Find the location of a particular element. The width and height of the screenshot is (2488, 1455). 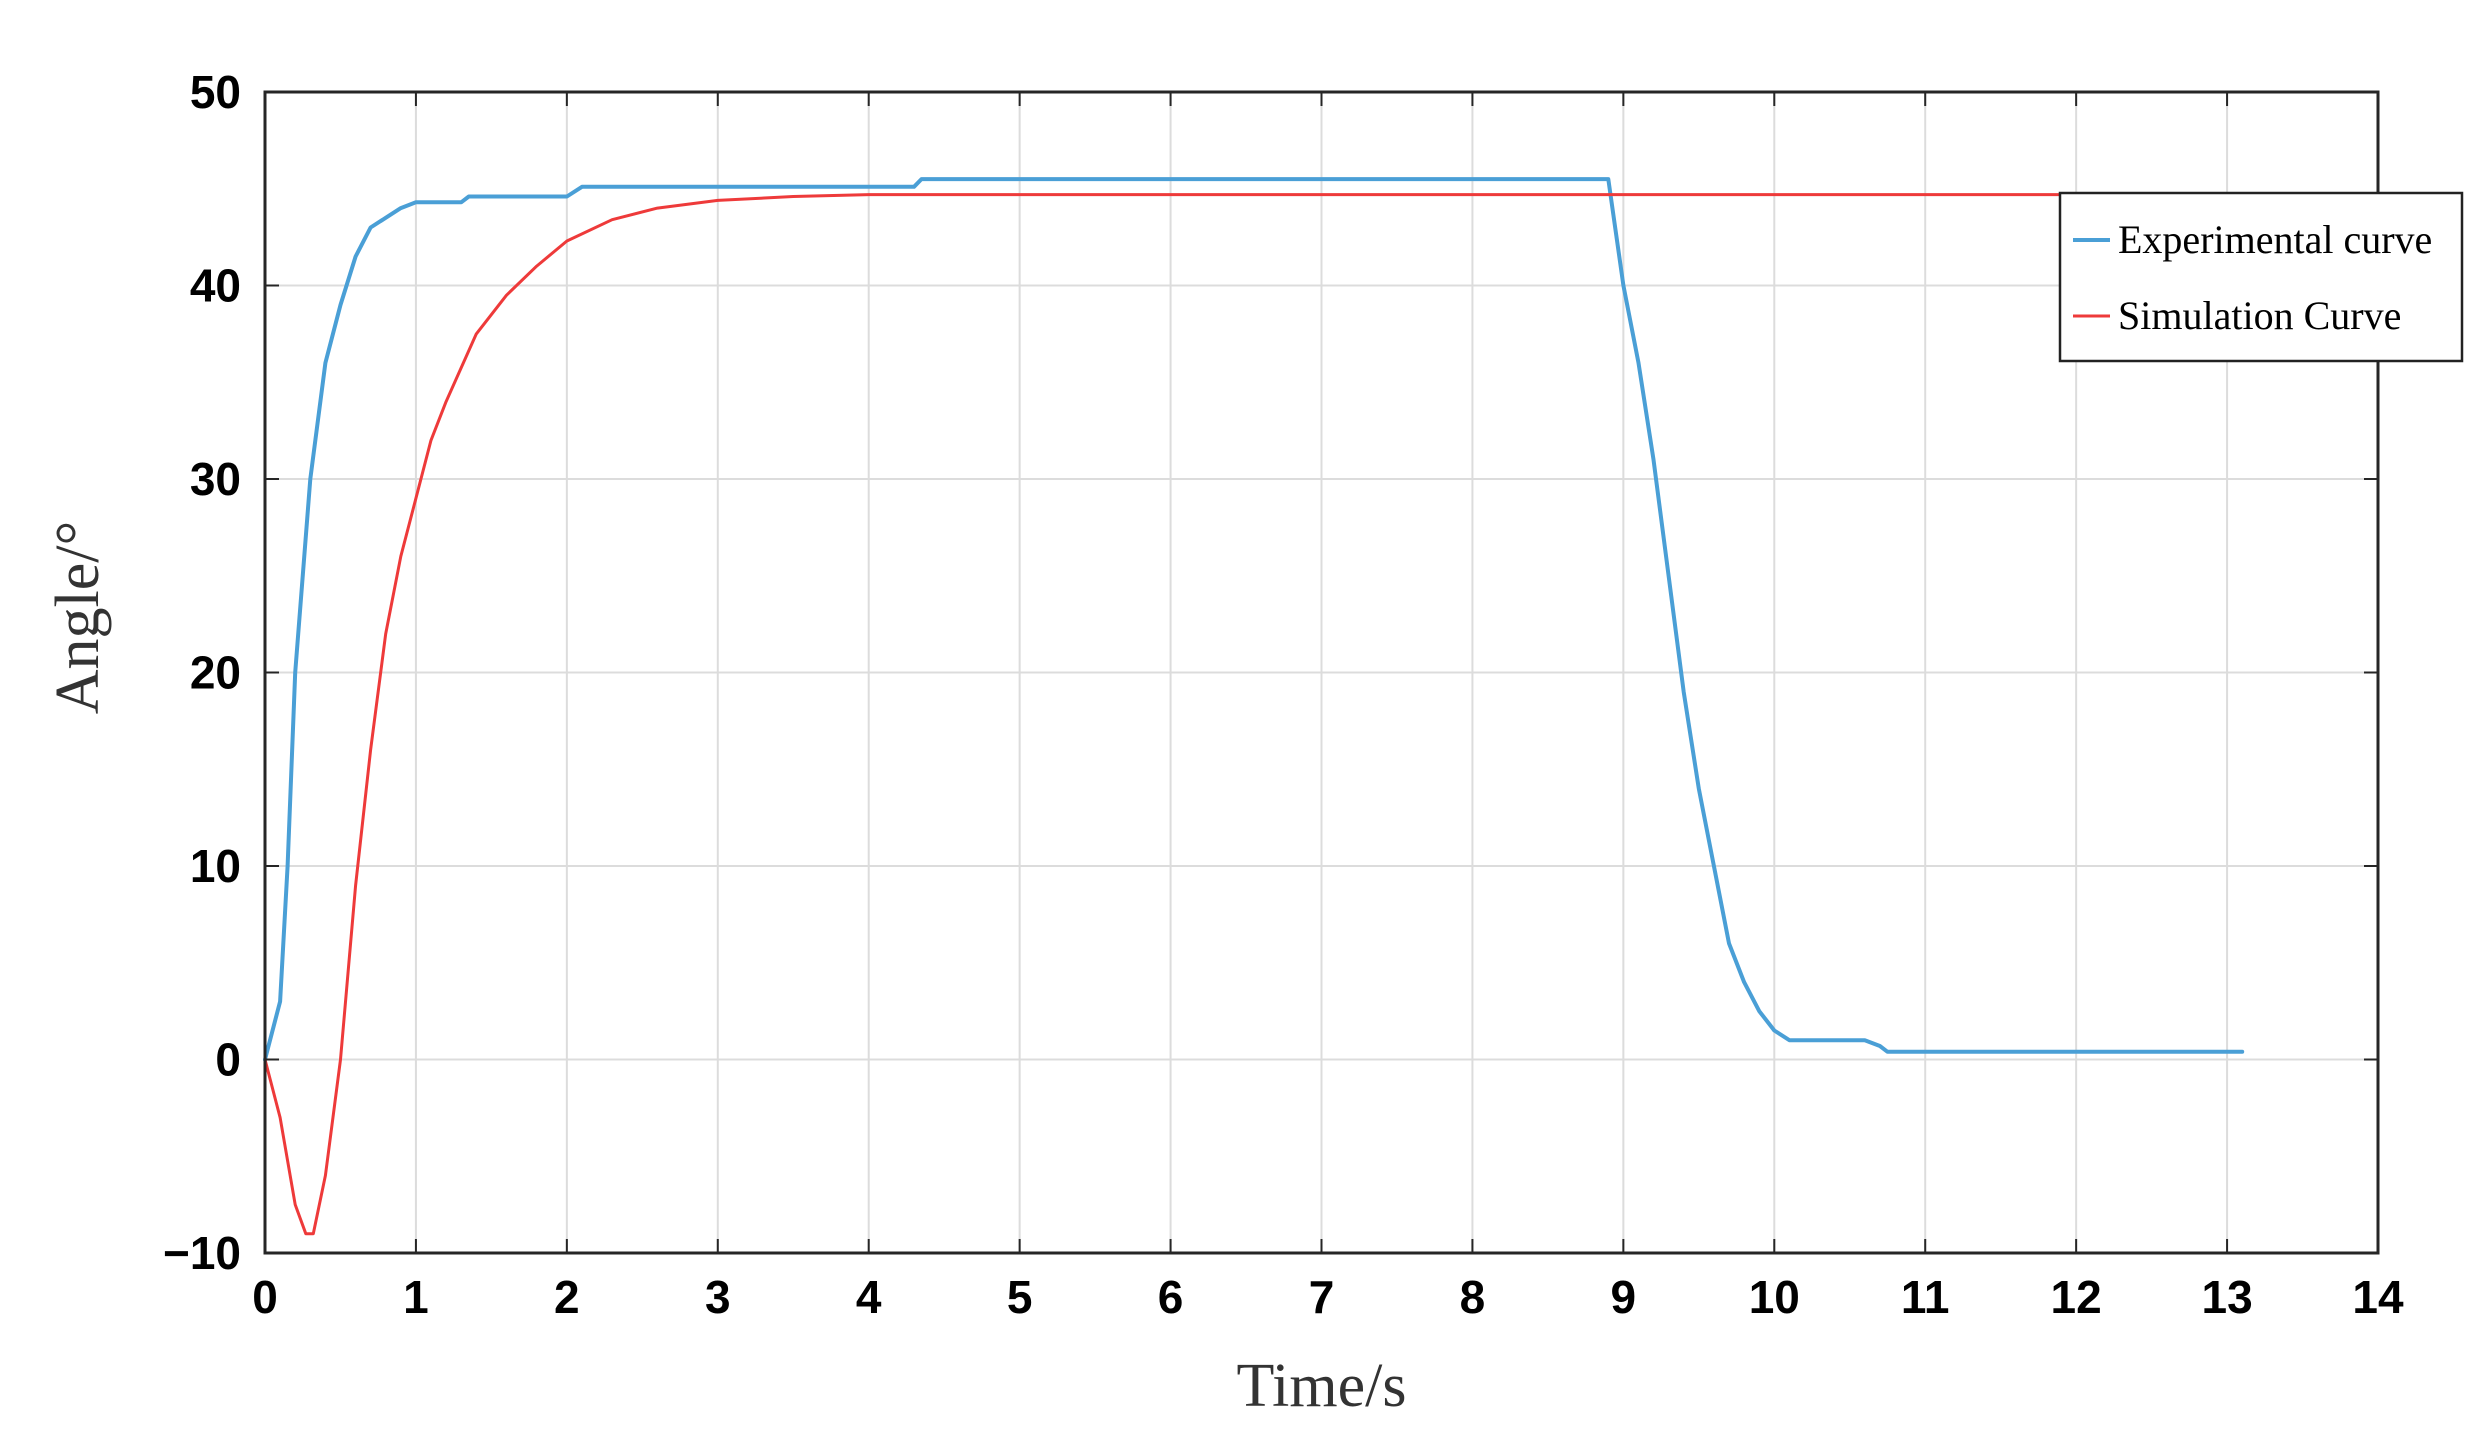

y-axis-title: Angle/° is located at coordinates (78, 618).